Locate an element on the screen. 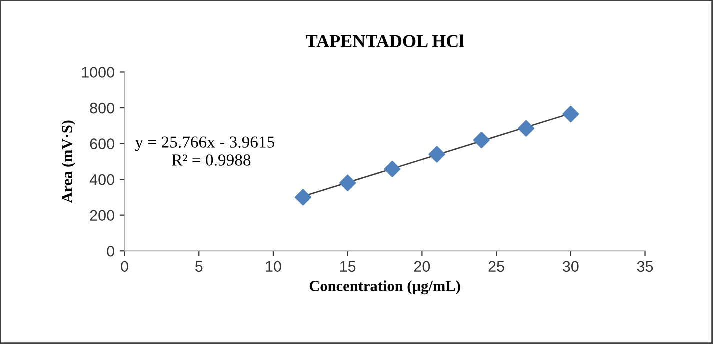 Image resolution: width=713 pixels, height=344 pixels. y-tick-label: 600 is located at coordinates (102, 144).